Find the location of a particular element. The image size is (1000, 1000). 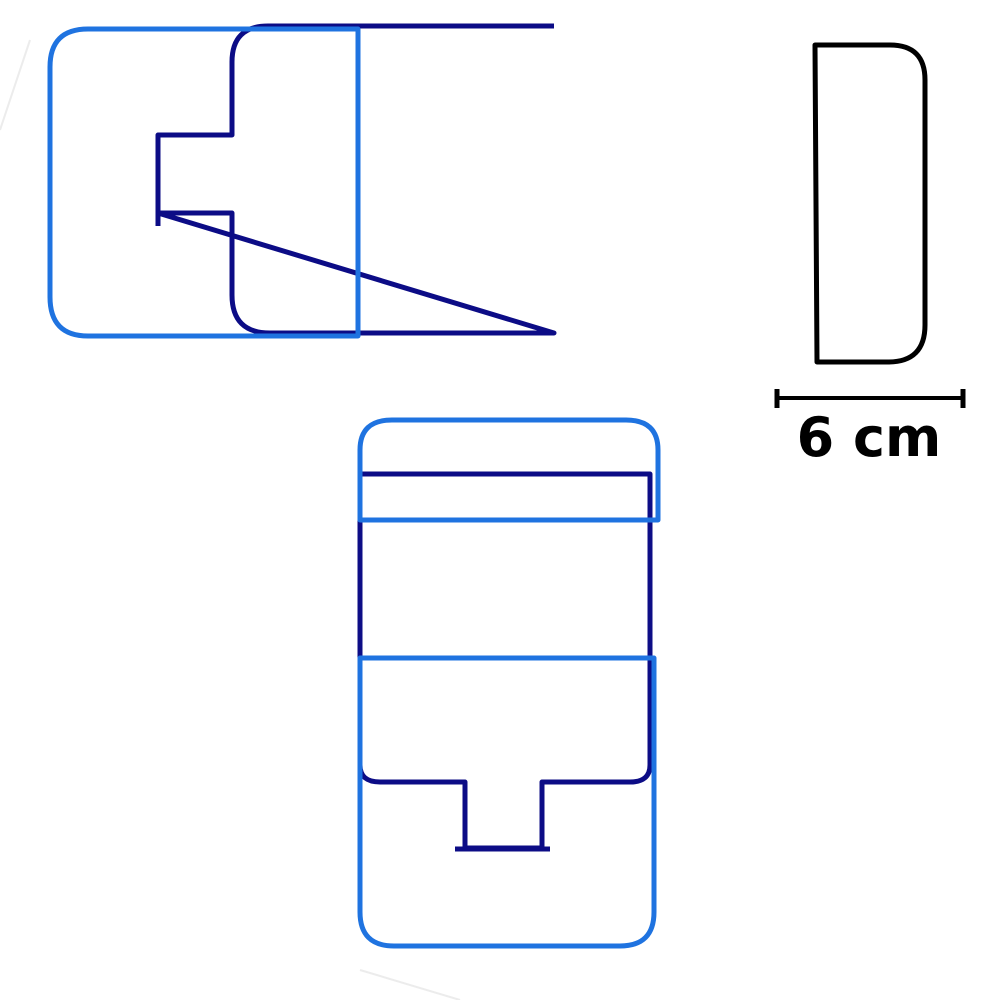

light-blue-top-cap is located at coordinates (509, 470).